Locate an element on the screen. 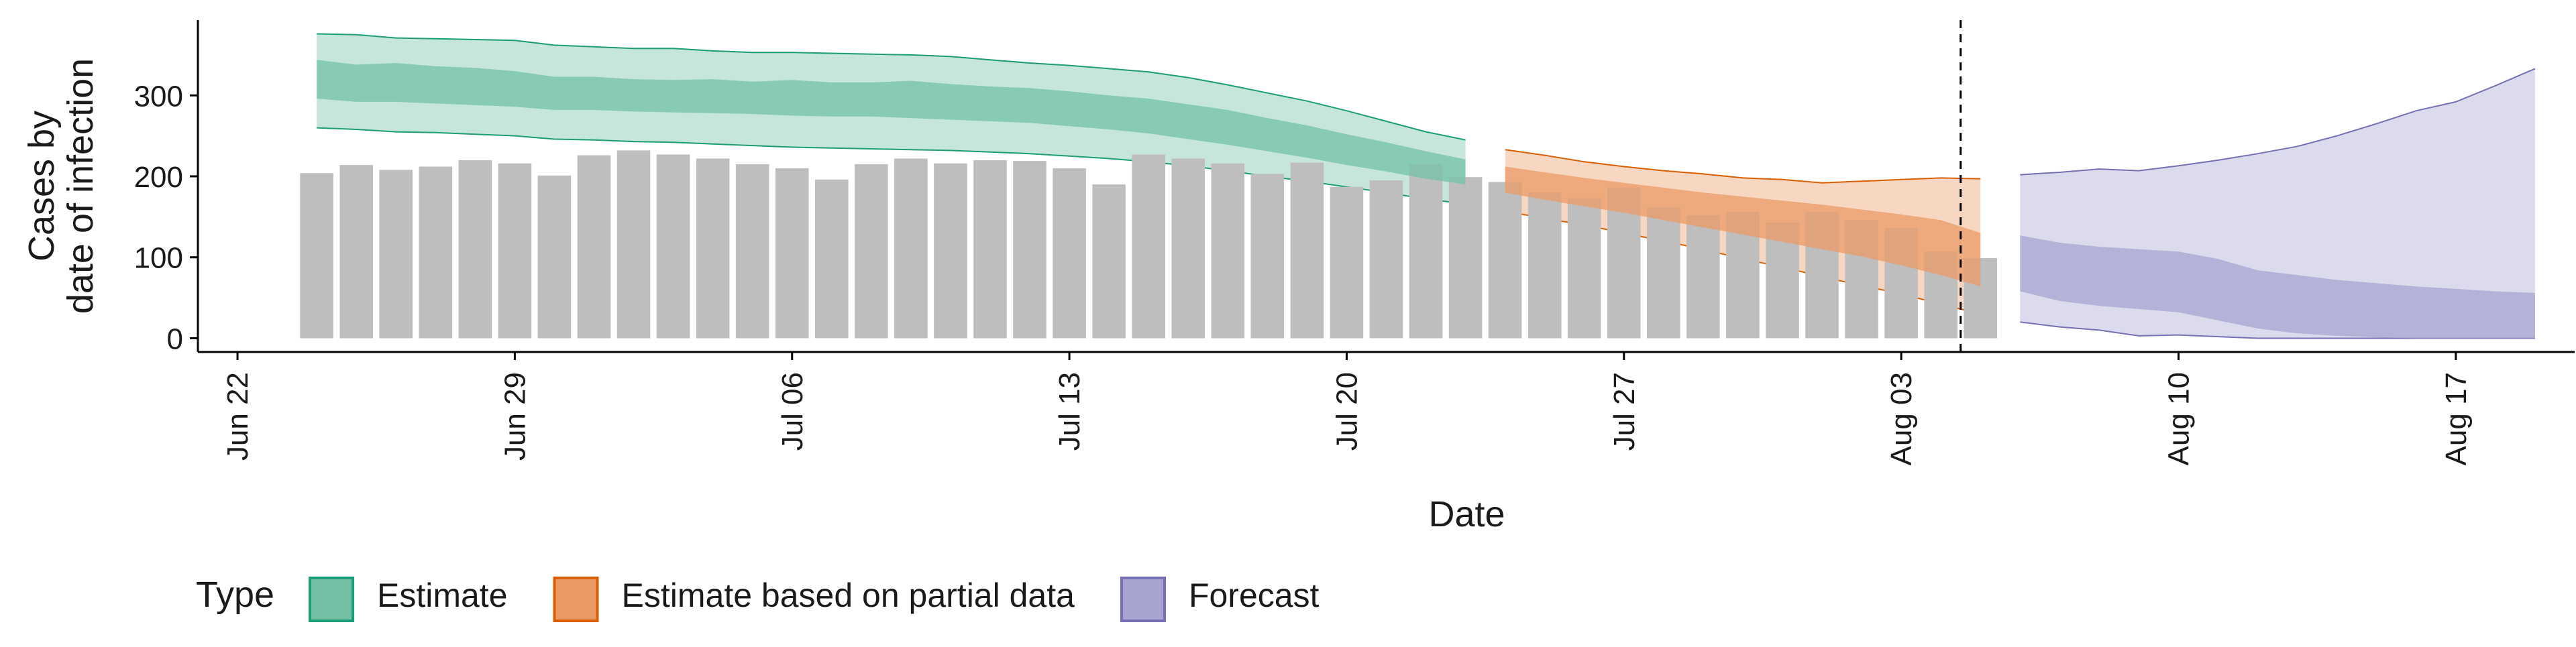  y-tick-label-0: 0 is located at coordinates (175, 338).